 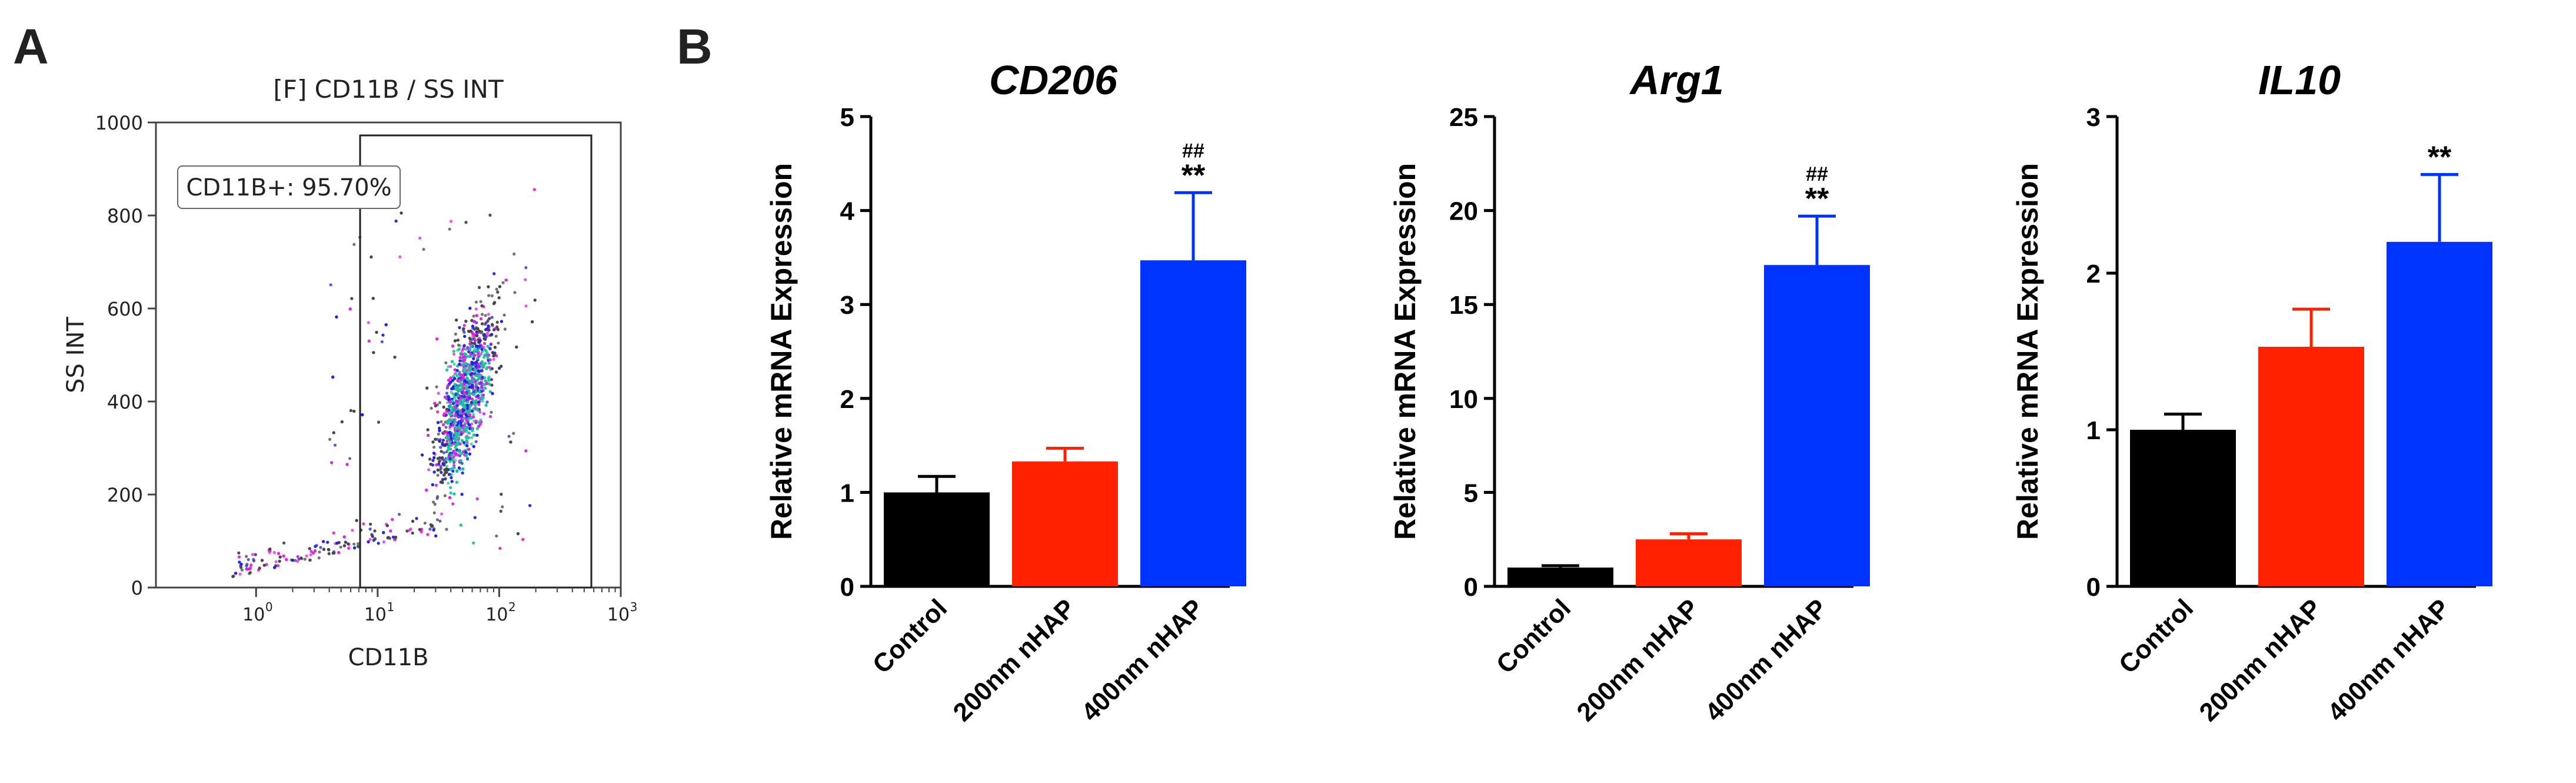 What do you see at coordinates (1463, 400) in the screenshot?
I see `y-tick-label: 10` at bounding box center [1463, 400].